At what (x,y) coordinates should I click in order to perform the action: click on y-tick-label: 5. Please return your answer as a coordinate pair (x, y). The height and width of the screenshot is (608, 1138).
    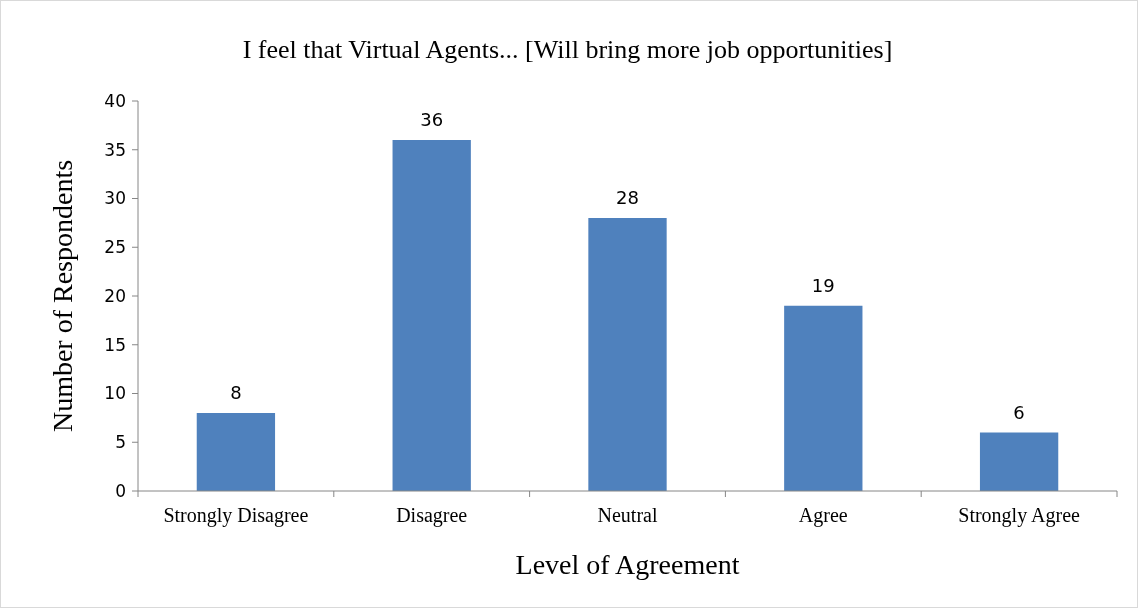
    Looking at the image, I should click on (120, 442).